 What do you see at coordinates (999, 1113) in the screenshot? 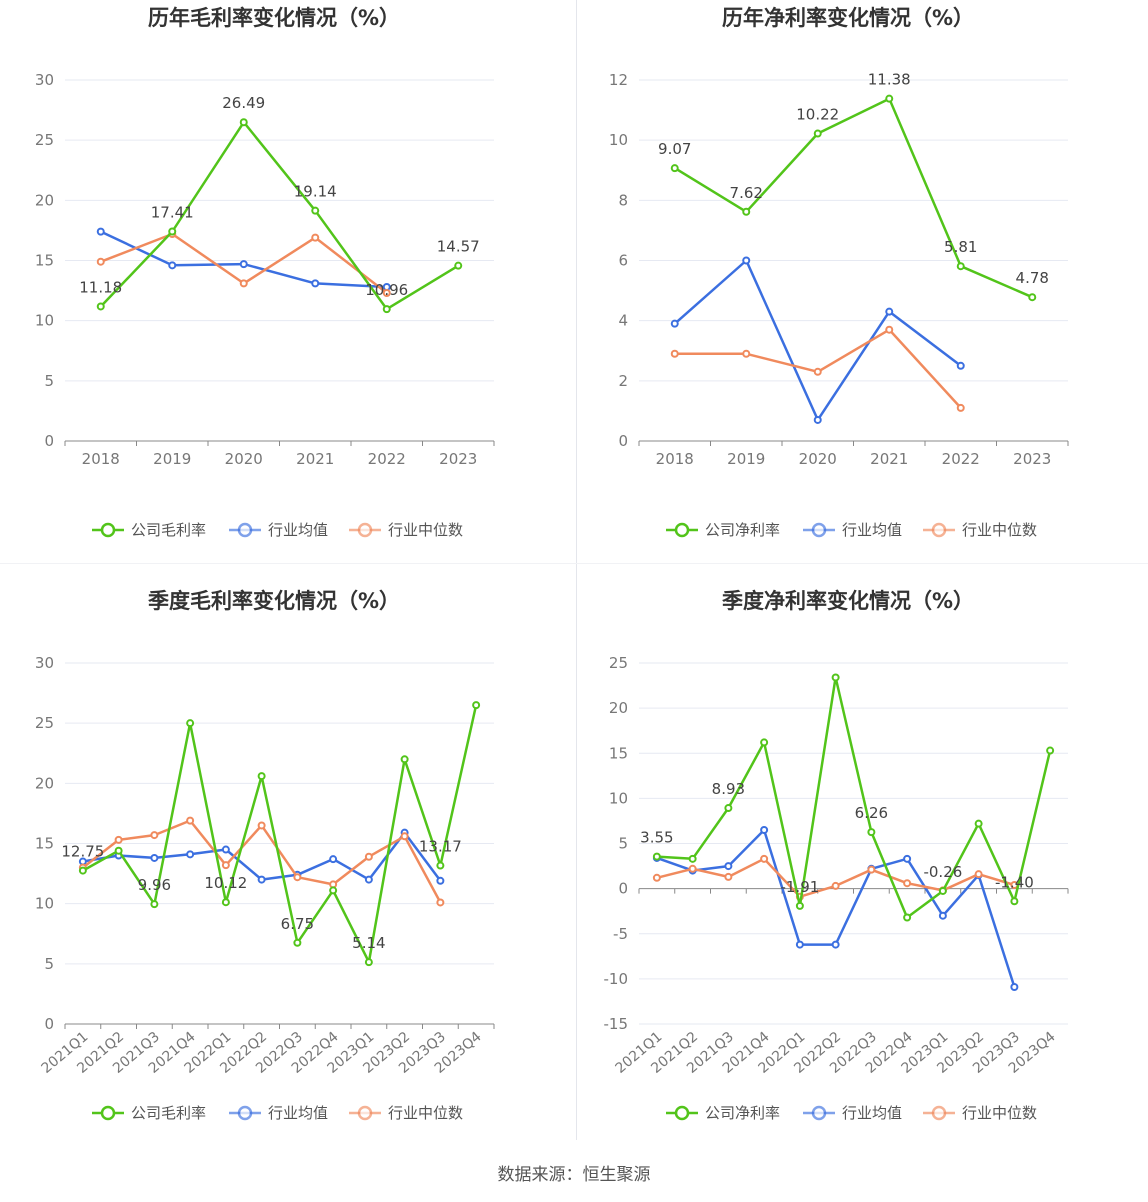
I see `legend-label-industry_median: 行业中位数` at bounding box center [999, 1113].